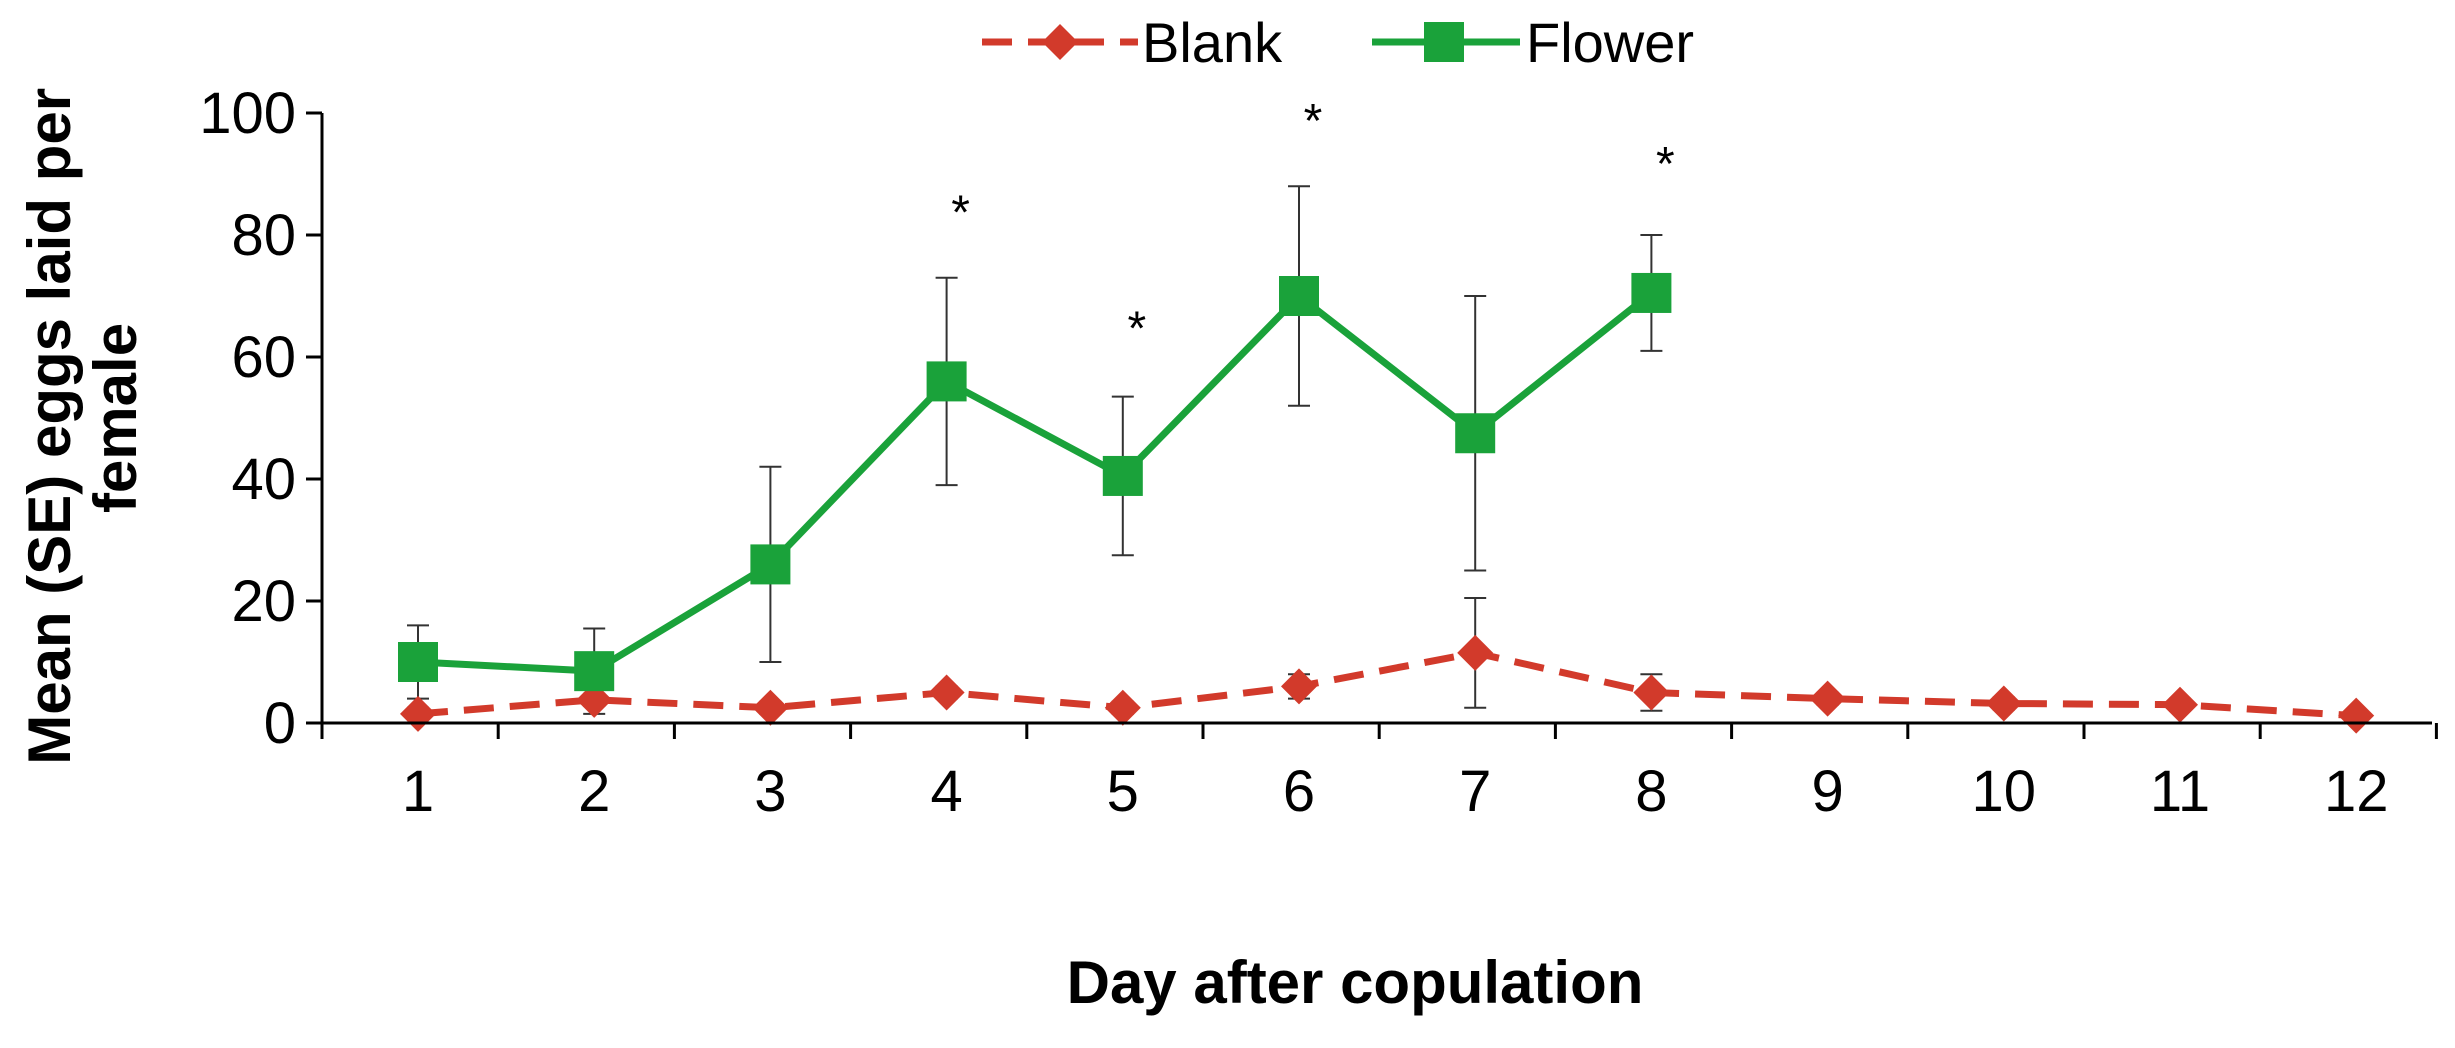 This screenshot has width=2455, height=1048. What do you see at coordinates (1355, 982) in the screenshot?
I see `x-axis-title: Day after copulation` at bounding box center [1355, 982].